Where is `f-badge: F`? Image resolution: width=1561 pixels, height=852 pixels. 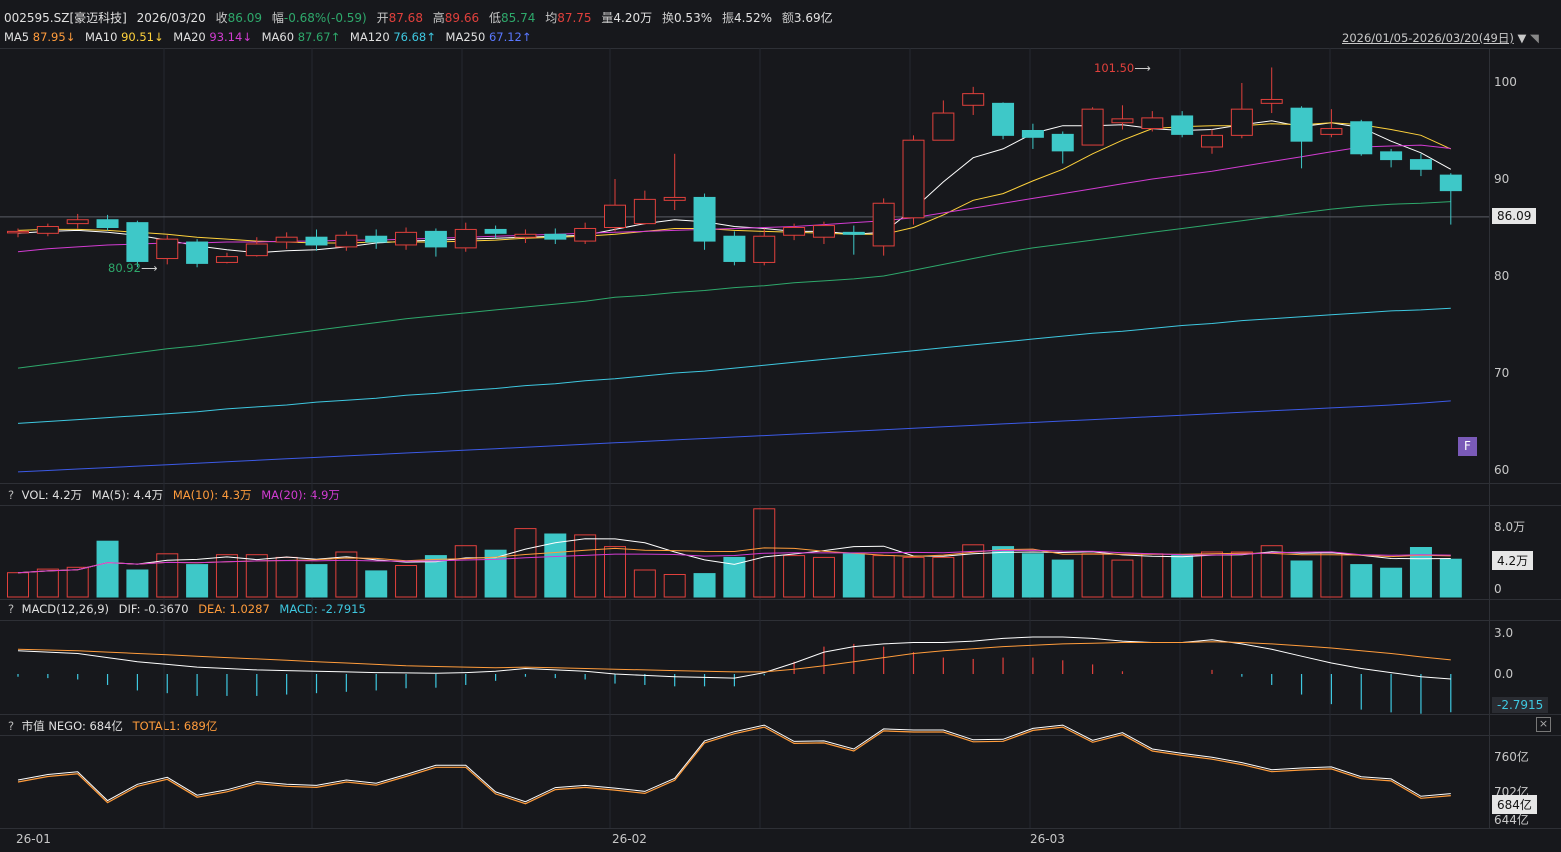
f-badge: F is located at coordinates (1467, 446).